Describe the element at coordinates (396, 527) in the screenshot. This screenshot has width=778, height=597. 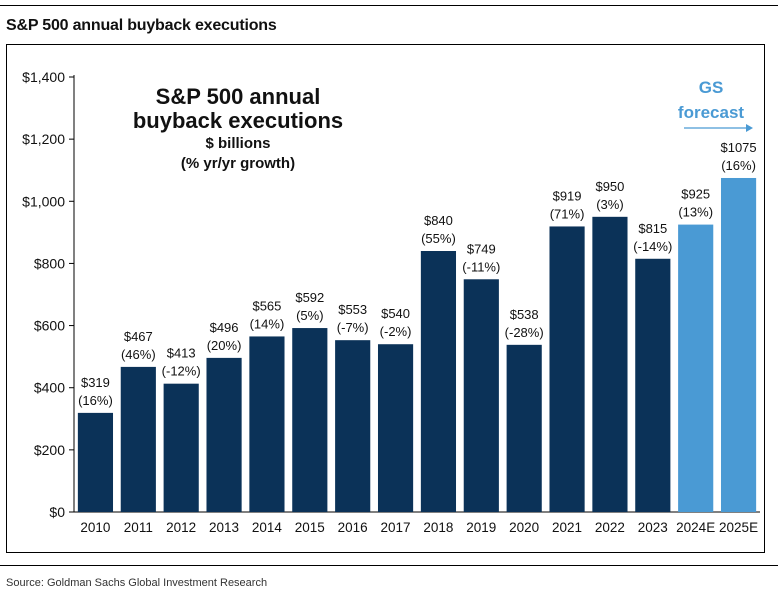
I see `x-tick-label: 2017` at that location.